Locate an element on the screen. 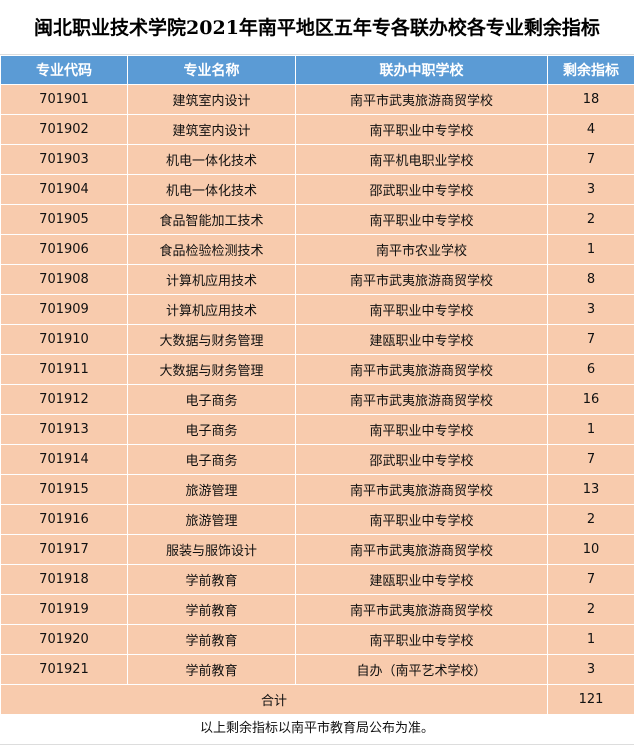 Image resolution: width=634 pixels, height=745 pixels. cell-quota: 18 is located at coordinates (591, 100).